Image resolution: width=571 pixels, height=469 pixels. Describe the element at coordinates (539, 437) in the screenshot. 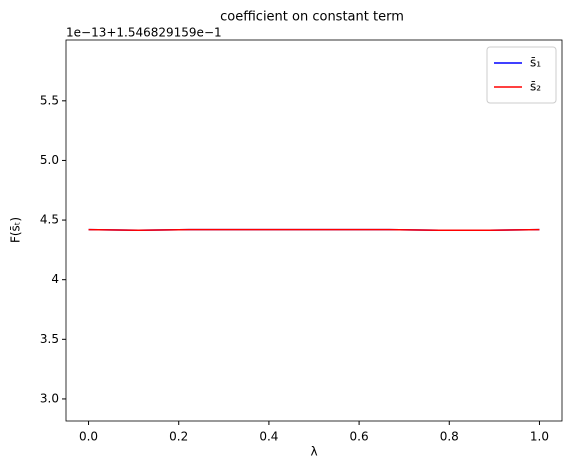

I see `x-tick-label: 1.0` at that location.